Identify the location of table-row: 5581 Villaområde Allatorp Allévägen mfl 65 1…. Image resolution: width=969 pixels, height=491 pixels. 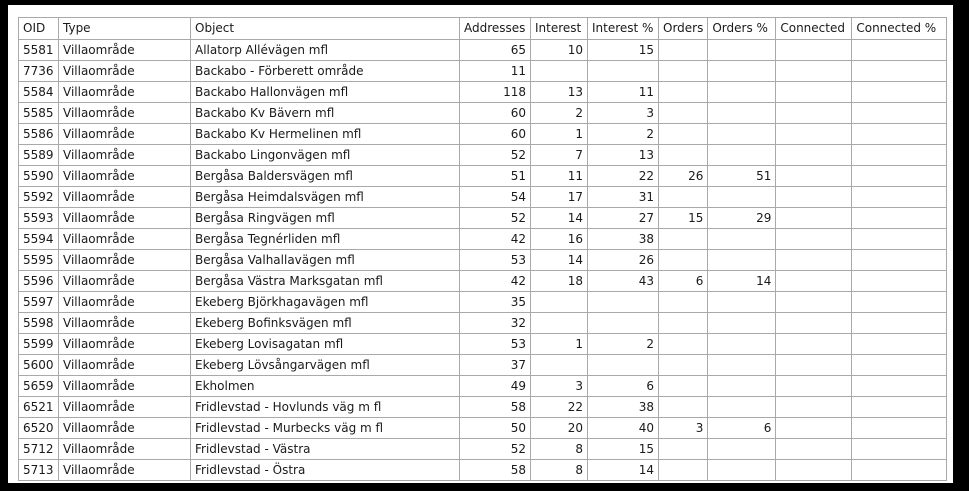
(483, 50).